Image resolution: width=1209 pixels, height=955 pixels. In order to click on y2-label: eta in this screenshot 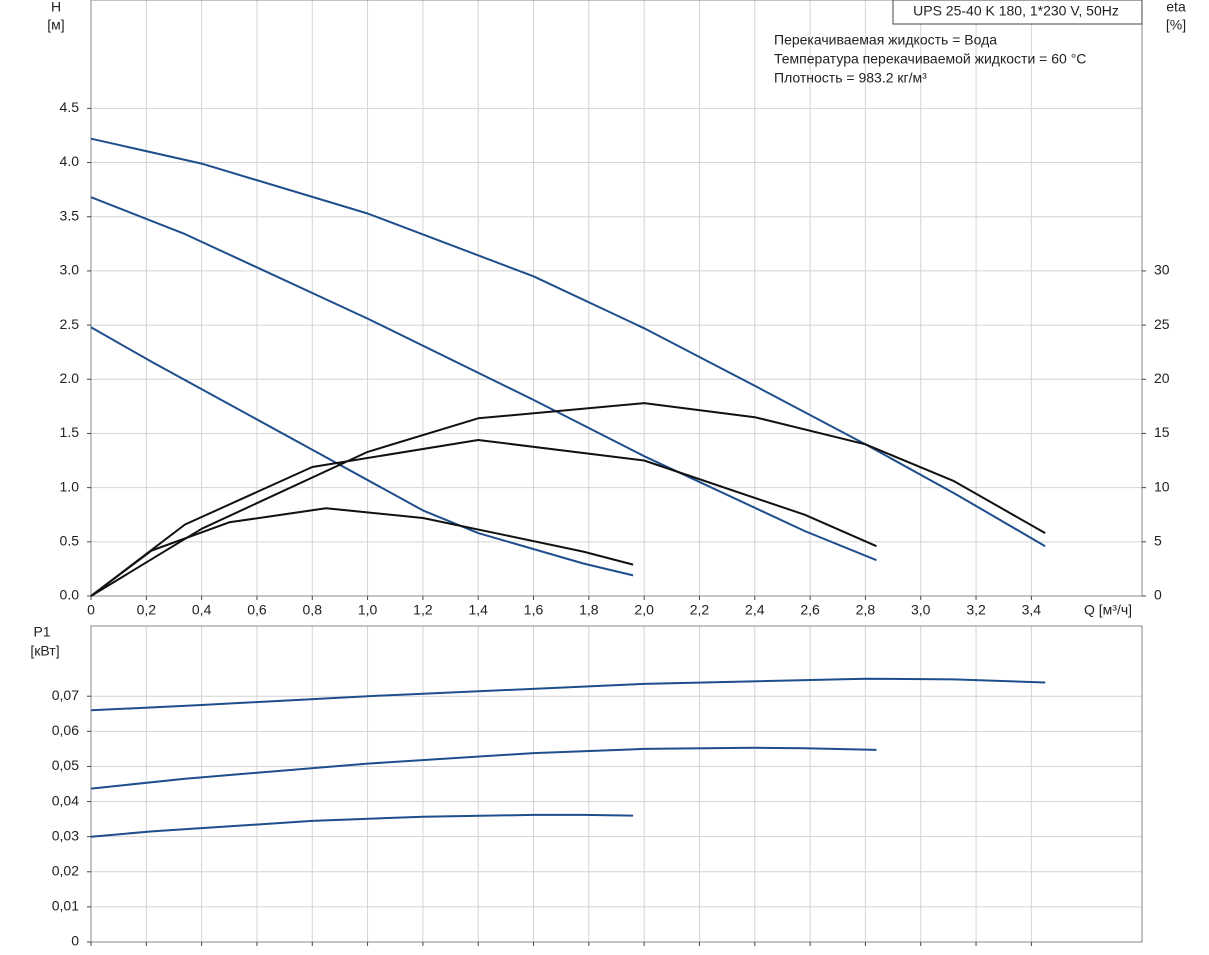, I will do `click(1176, 7)`.